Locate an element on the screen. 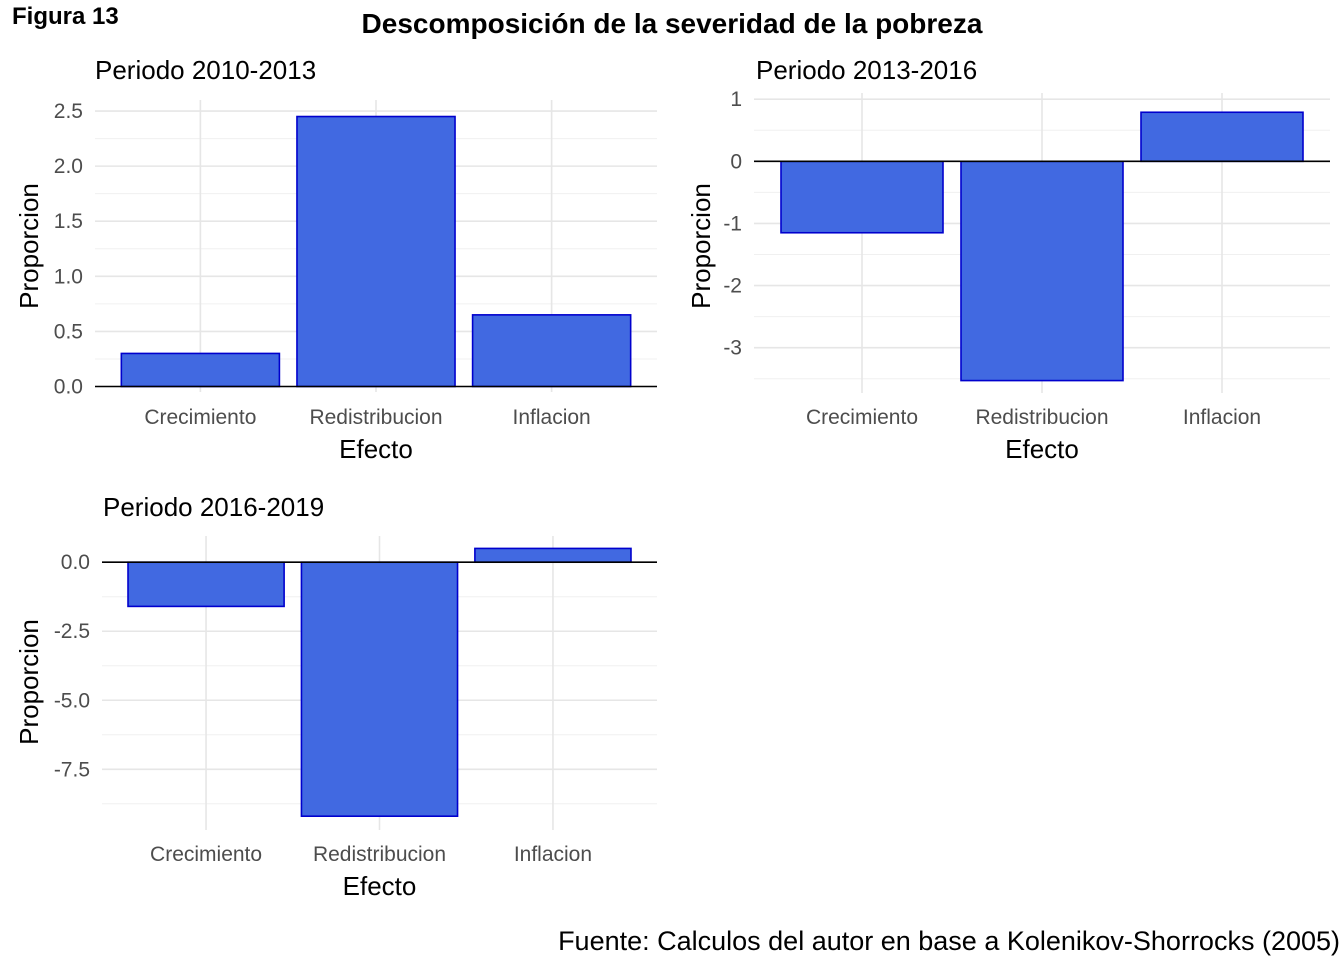 This screenshot has height=960, width=1344. y-tick-label: 1.5 is located at coordinates (68, 221).